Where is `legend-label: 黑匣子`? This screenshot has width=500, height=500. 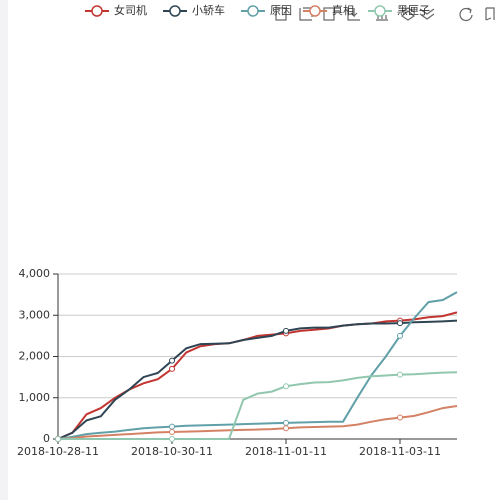
legend-label: 黑匣子 is located at coordinates (413, 10).